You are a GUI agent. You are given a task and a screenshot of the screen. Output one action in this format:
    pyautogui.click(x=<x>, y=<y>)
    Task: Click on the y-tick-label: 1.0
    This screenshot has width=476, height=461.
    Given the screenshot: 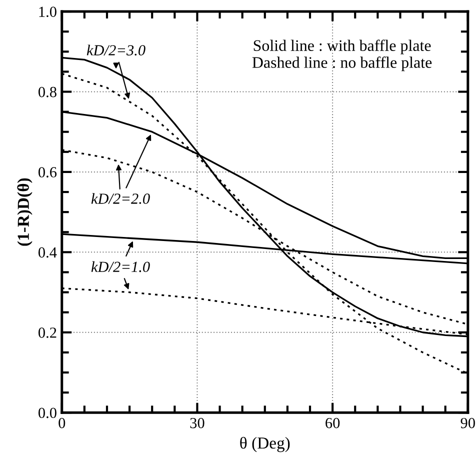 What is the action you would take?
    pyautogui.click(x=47, y=12)
    